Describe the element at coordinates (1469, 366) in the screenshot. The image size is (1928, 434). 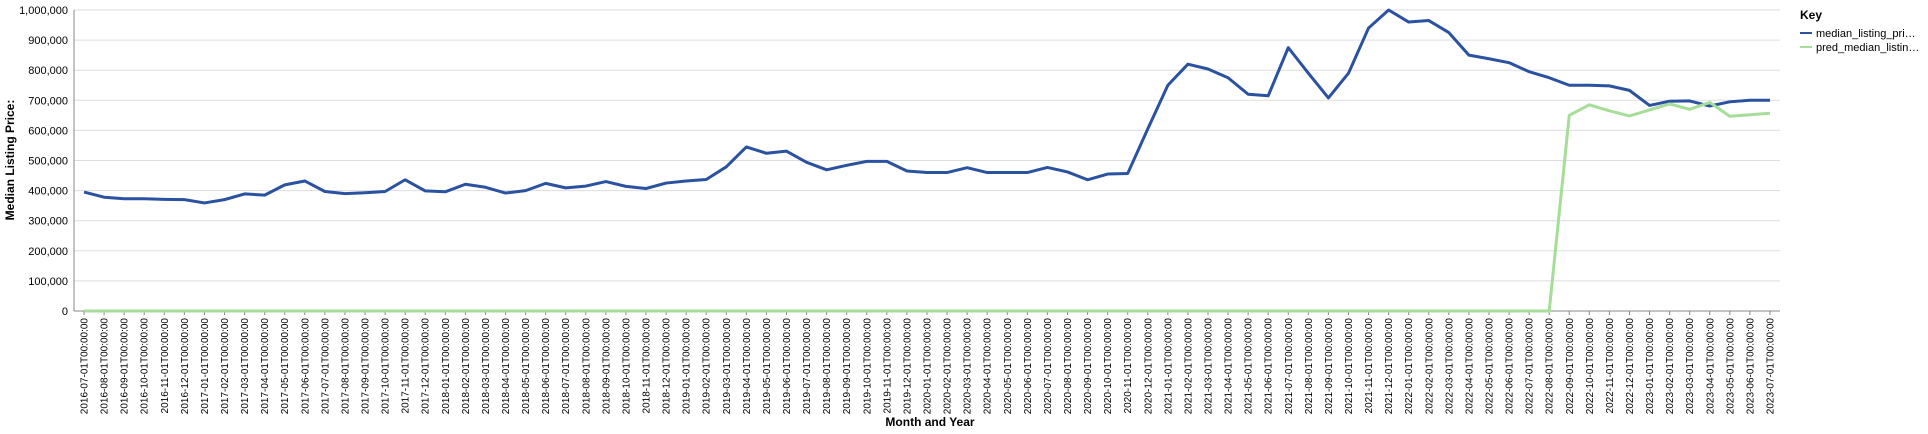
I see `x-tick-label: 2022-04-01T00:00:00` at that location.